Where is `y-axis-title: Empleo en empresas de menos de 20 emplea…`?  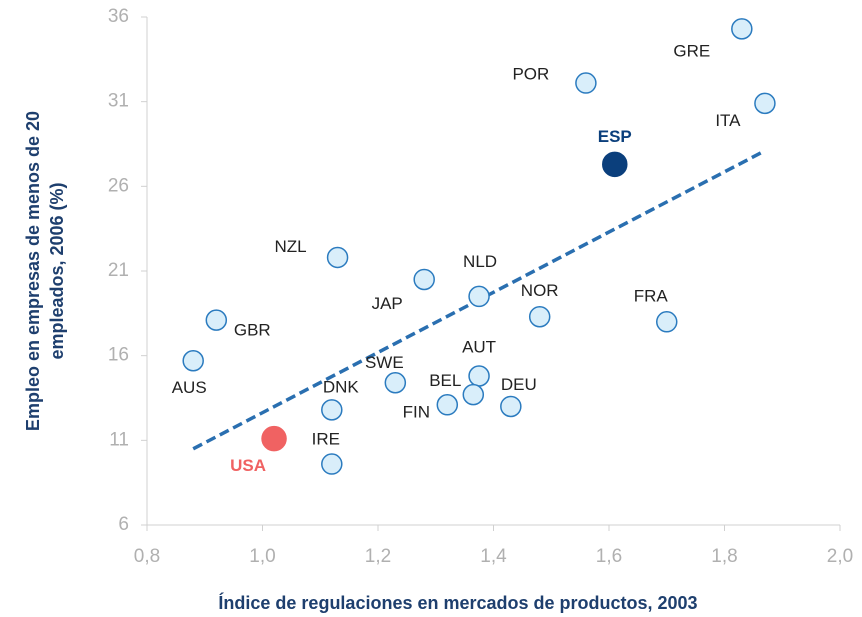 y-axis-title: Empleo en empresas de menos de 20 emplea… is located at coordinates (45, 271).